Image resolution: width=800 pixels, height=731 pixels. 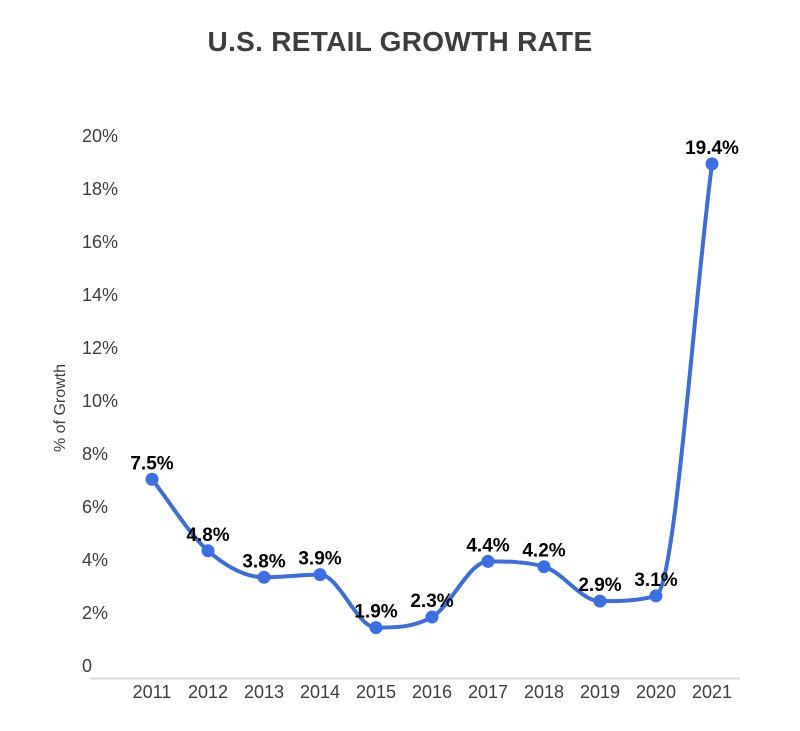 I want to click on data-point-label: 3.8%, so click(x=263, y=561).